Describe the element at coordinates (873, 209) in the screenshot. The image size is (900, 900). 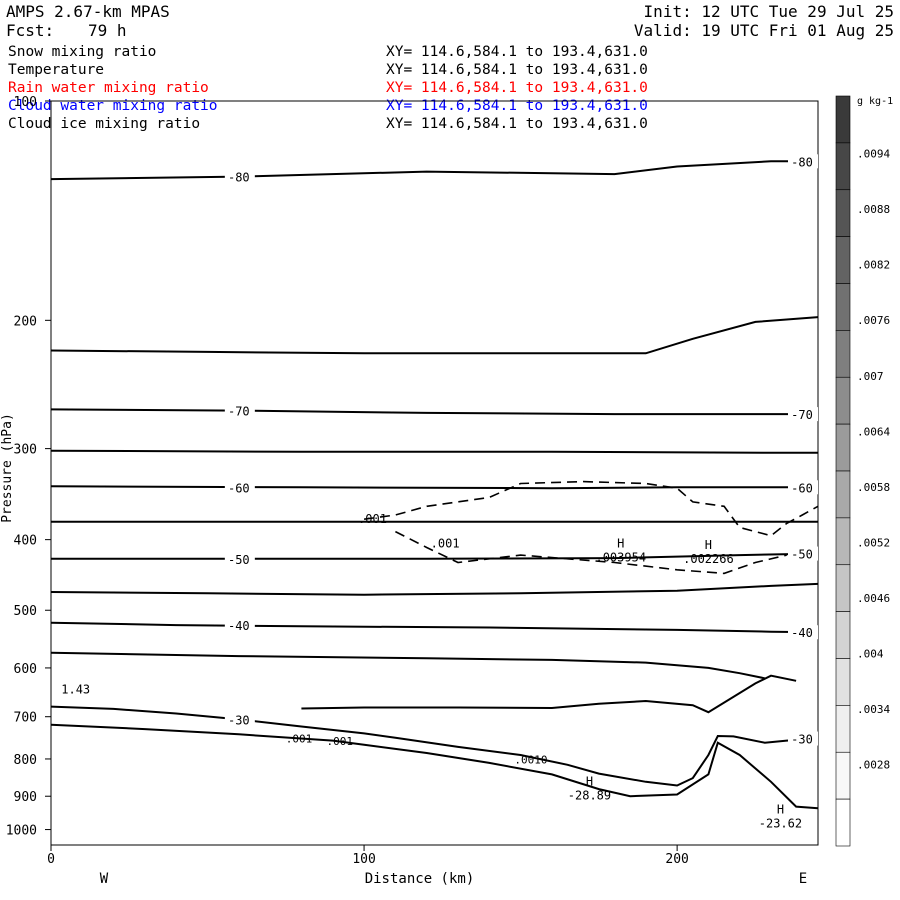
I see `colorbar-label: .0088` at that location.